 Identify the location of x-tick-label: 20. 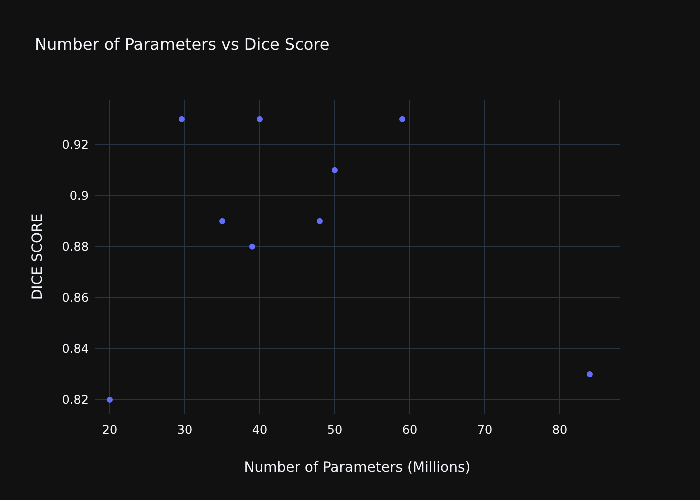
(110, 430).